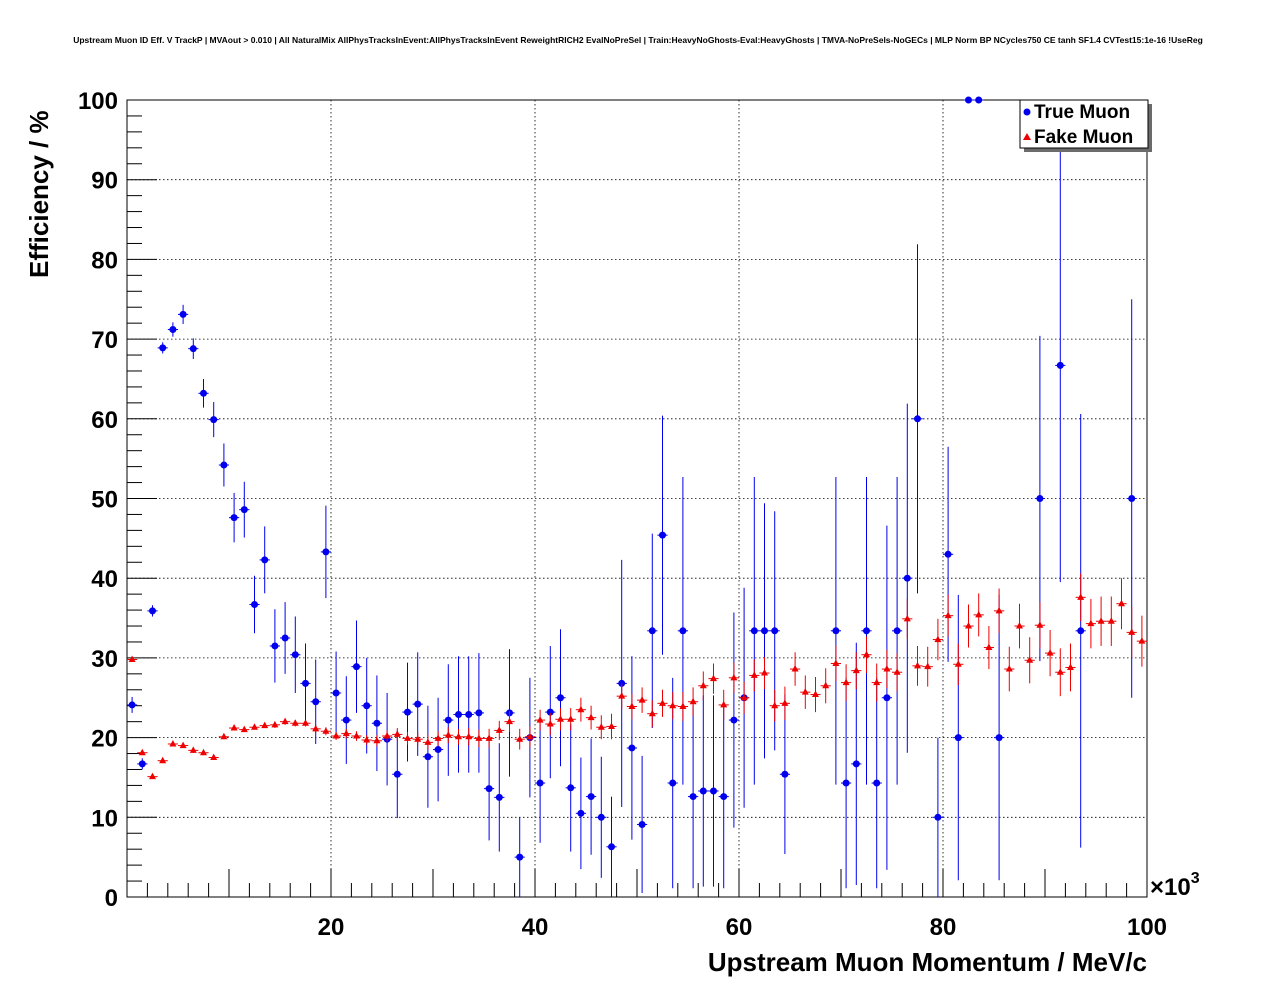 The height and width of the screenshot is (996, 1276). I want to click on legend-label-fake-muon: Fake Muon, so click(1083, 137).